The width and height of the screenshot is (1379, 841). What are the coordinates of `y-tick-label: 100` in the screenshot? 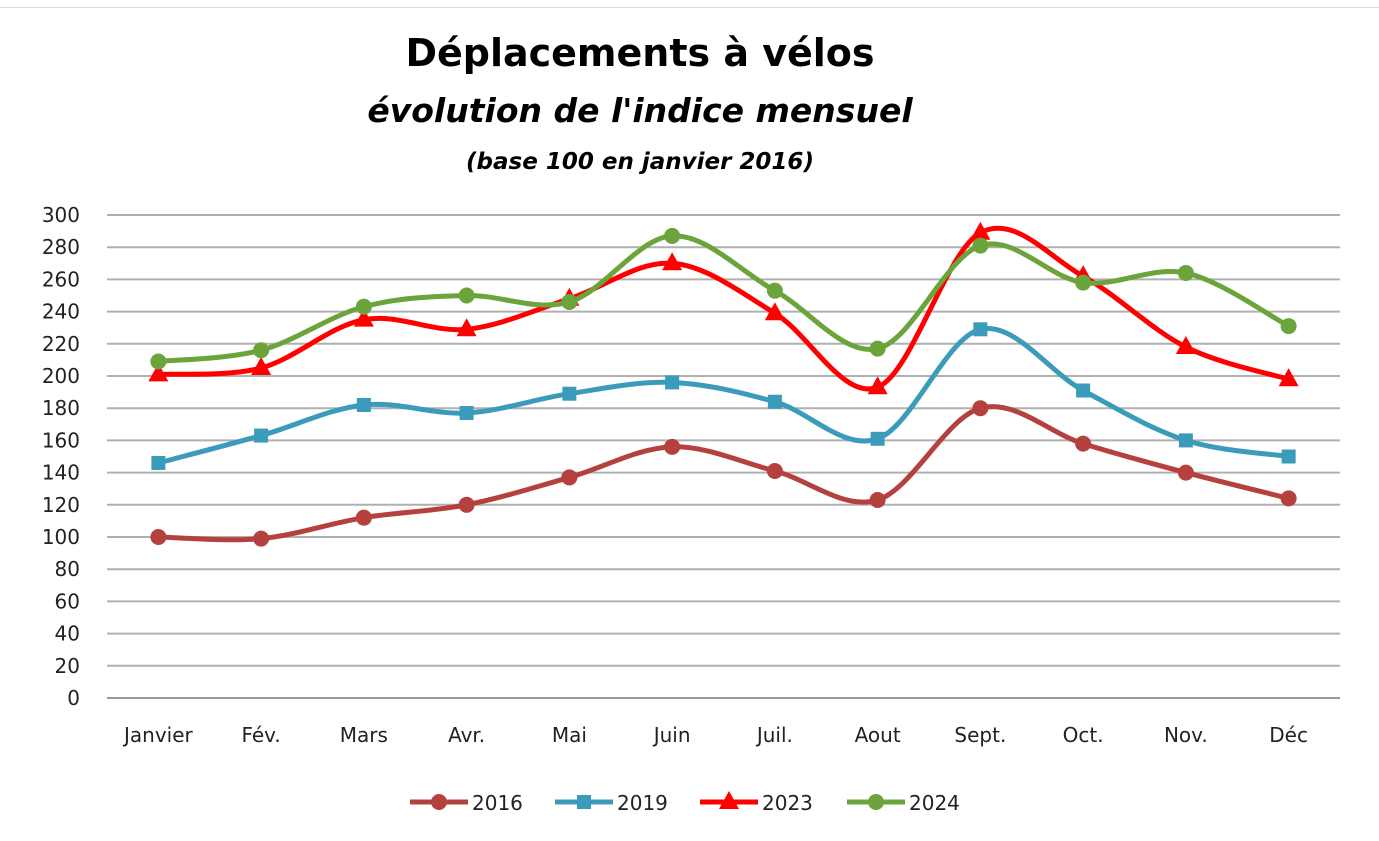 It's located at (61, 537).